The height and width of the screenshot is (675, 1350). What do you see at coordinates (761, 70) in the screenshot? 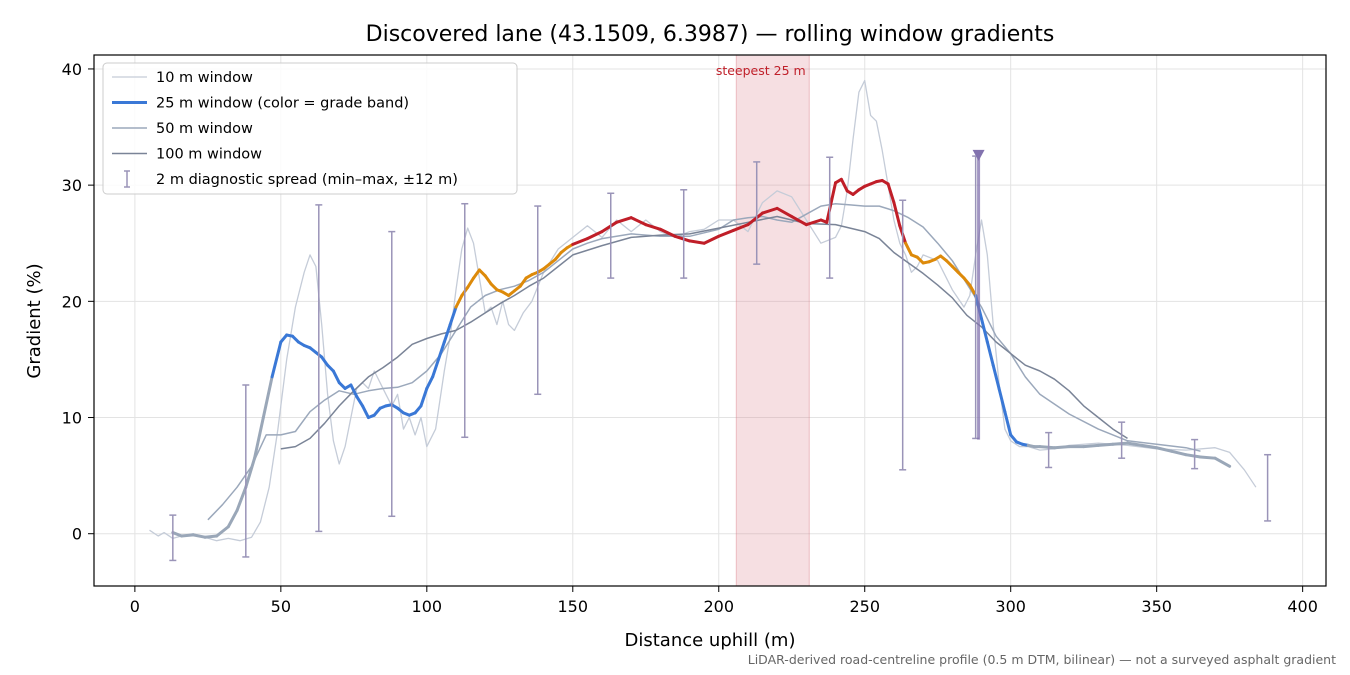
I see `steepest-band-label: steepest 25 m` at bounding box center [761, 70].